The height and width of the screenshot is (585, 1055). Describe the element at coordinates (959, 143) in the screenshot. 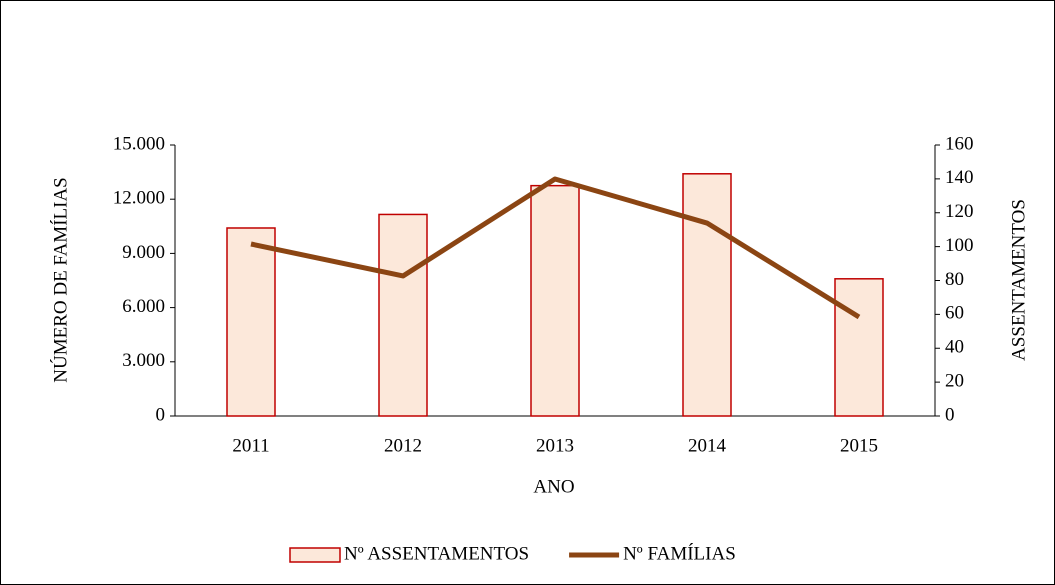

I see `y2-tick-label: 160` at that location.